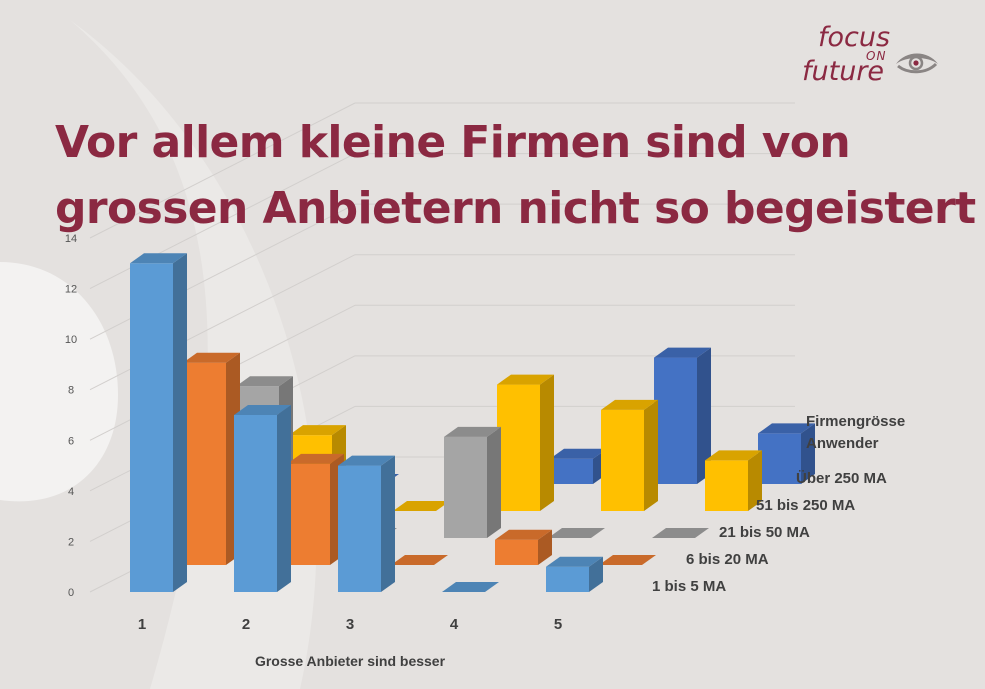  I want to click on x-tick-label: 2, so click(246, 624).